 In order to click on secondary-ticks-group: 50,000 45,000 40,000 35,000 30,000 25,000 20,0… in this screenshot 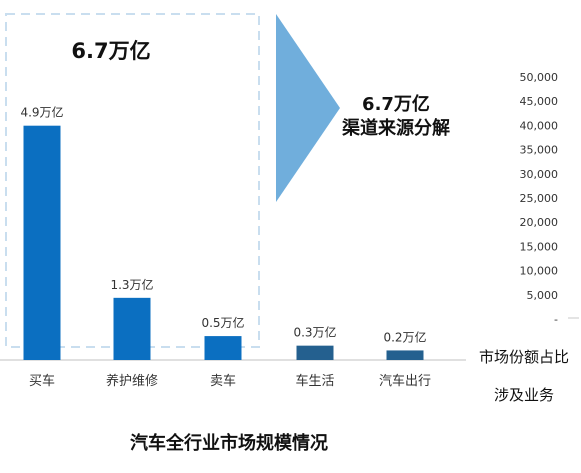, I will do `click(539, 198)`.